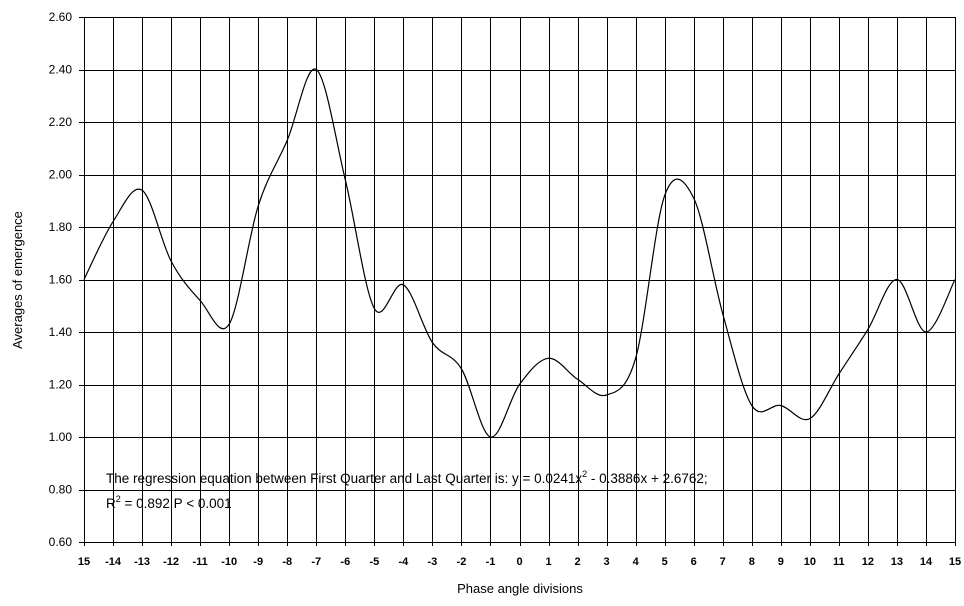  I want to click on x-tick-label: 3, so click(607, 562).